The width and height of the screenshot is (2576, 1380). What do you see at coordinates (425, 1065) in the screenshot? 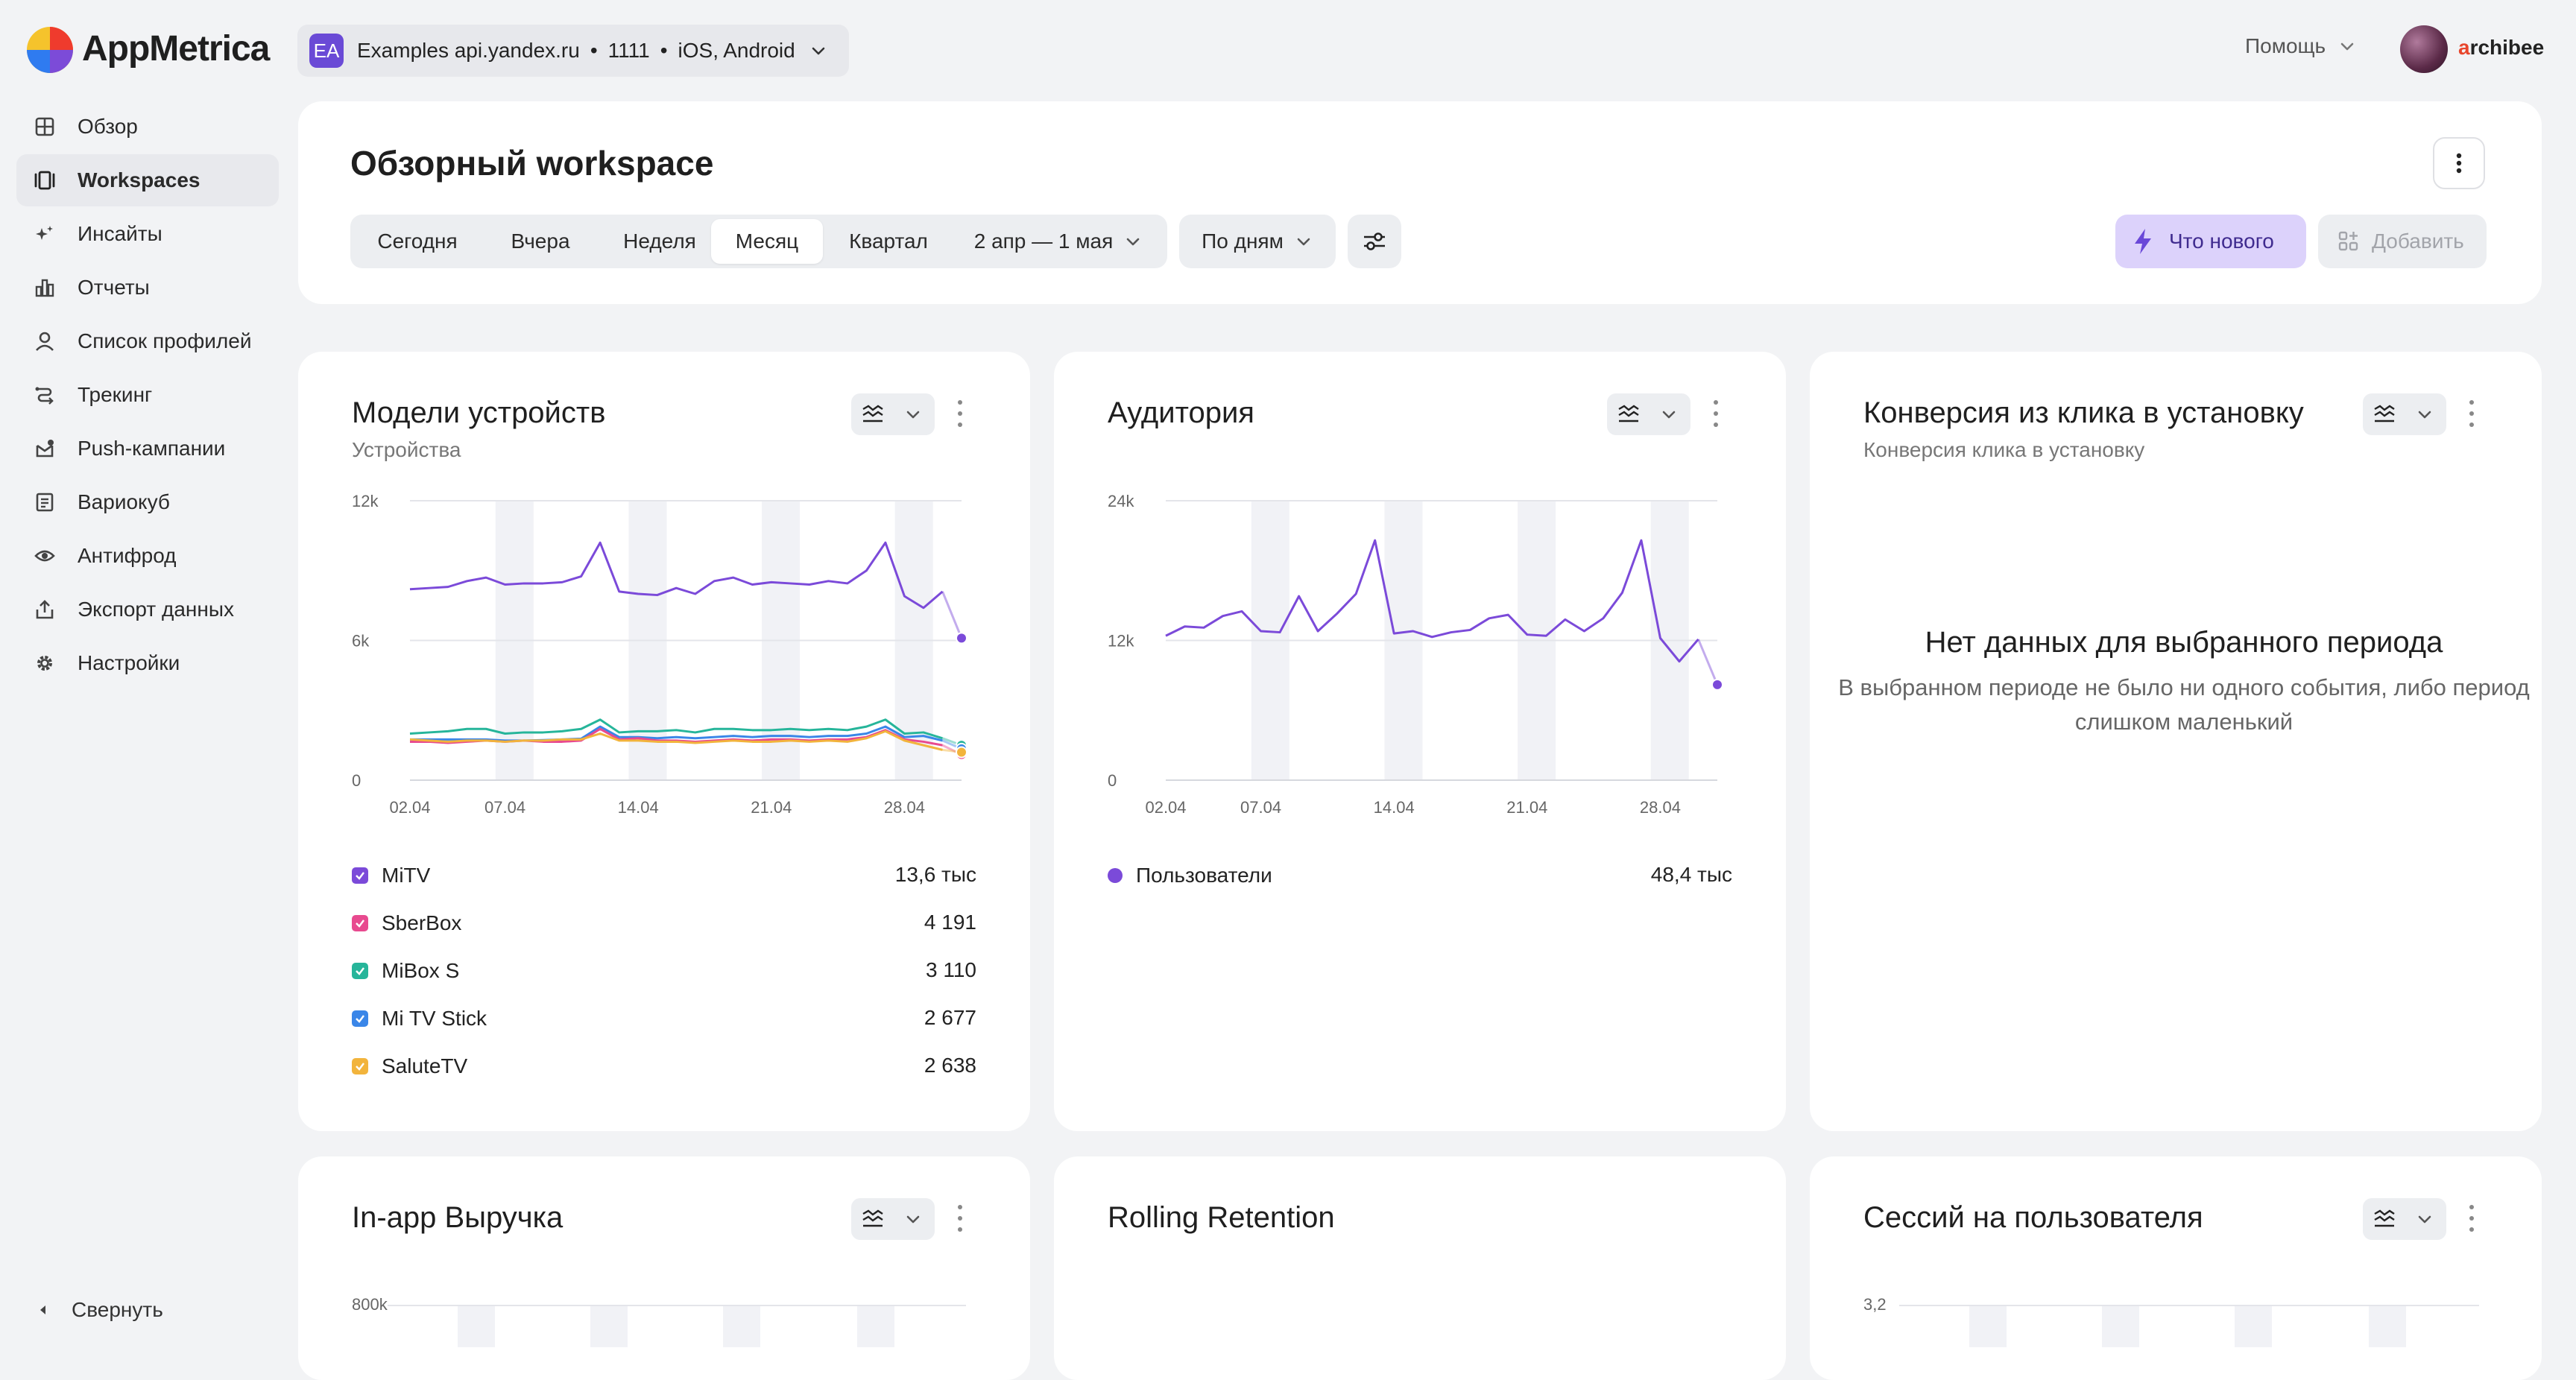
I see `legend-label: SaluteTV` at bounding box center [425, 1065].